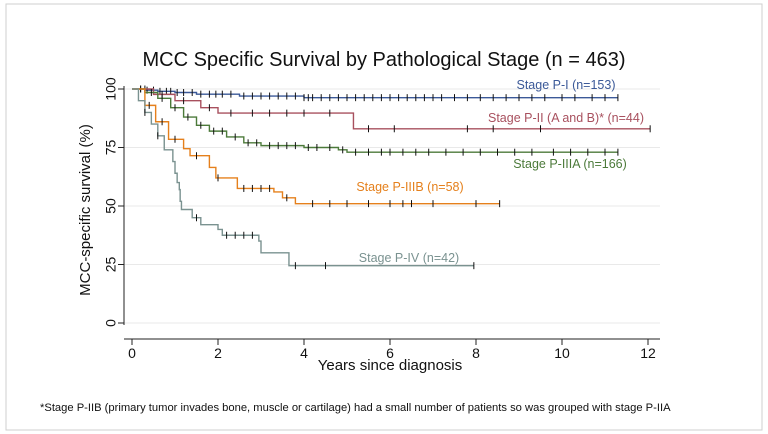  What do you see at coordinates (565, 85) in the screenshot?
I see `series-label-0: Stage P-I (n=153)` at bounding box center [565, 85].